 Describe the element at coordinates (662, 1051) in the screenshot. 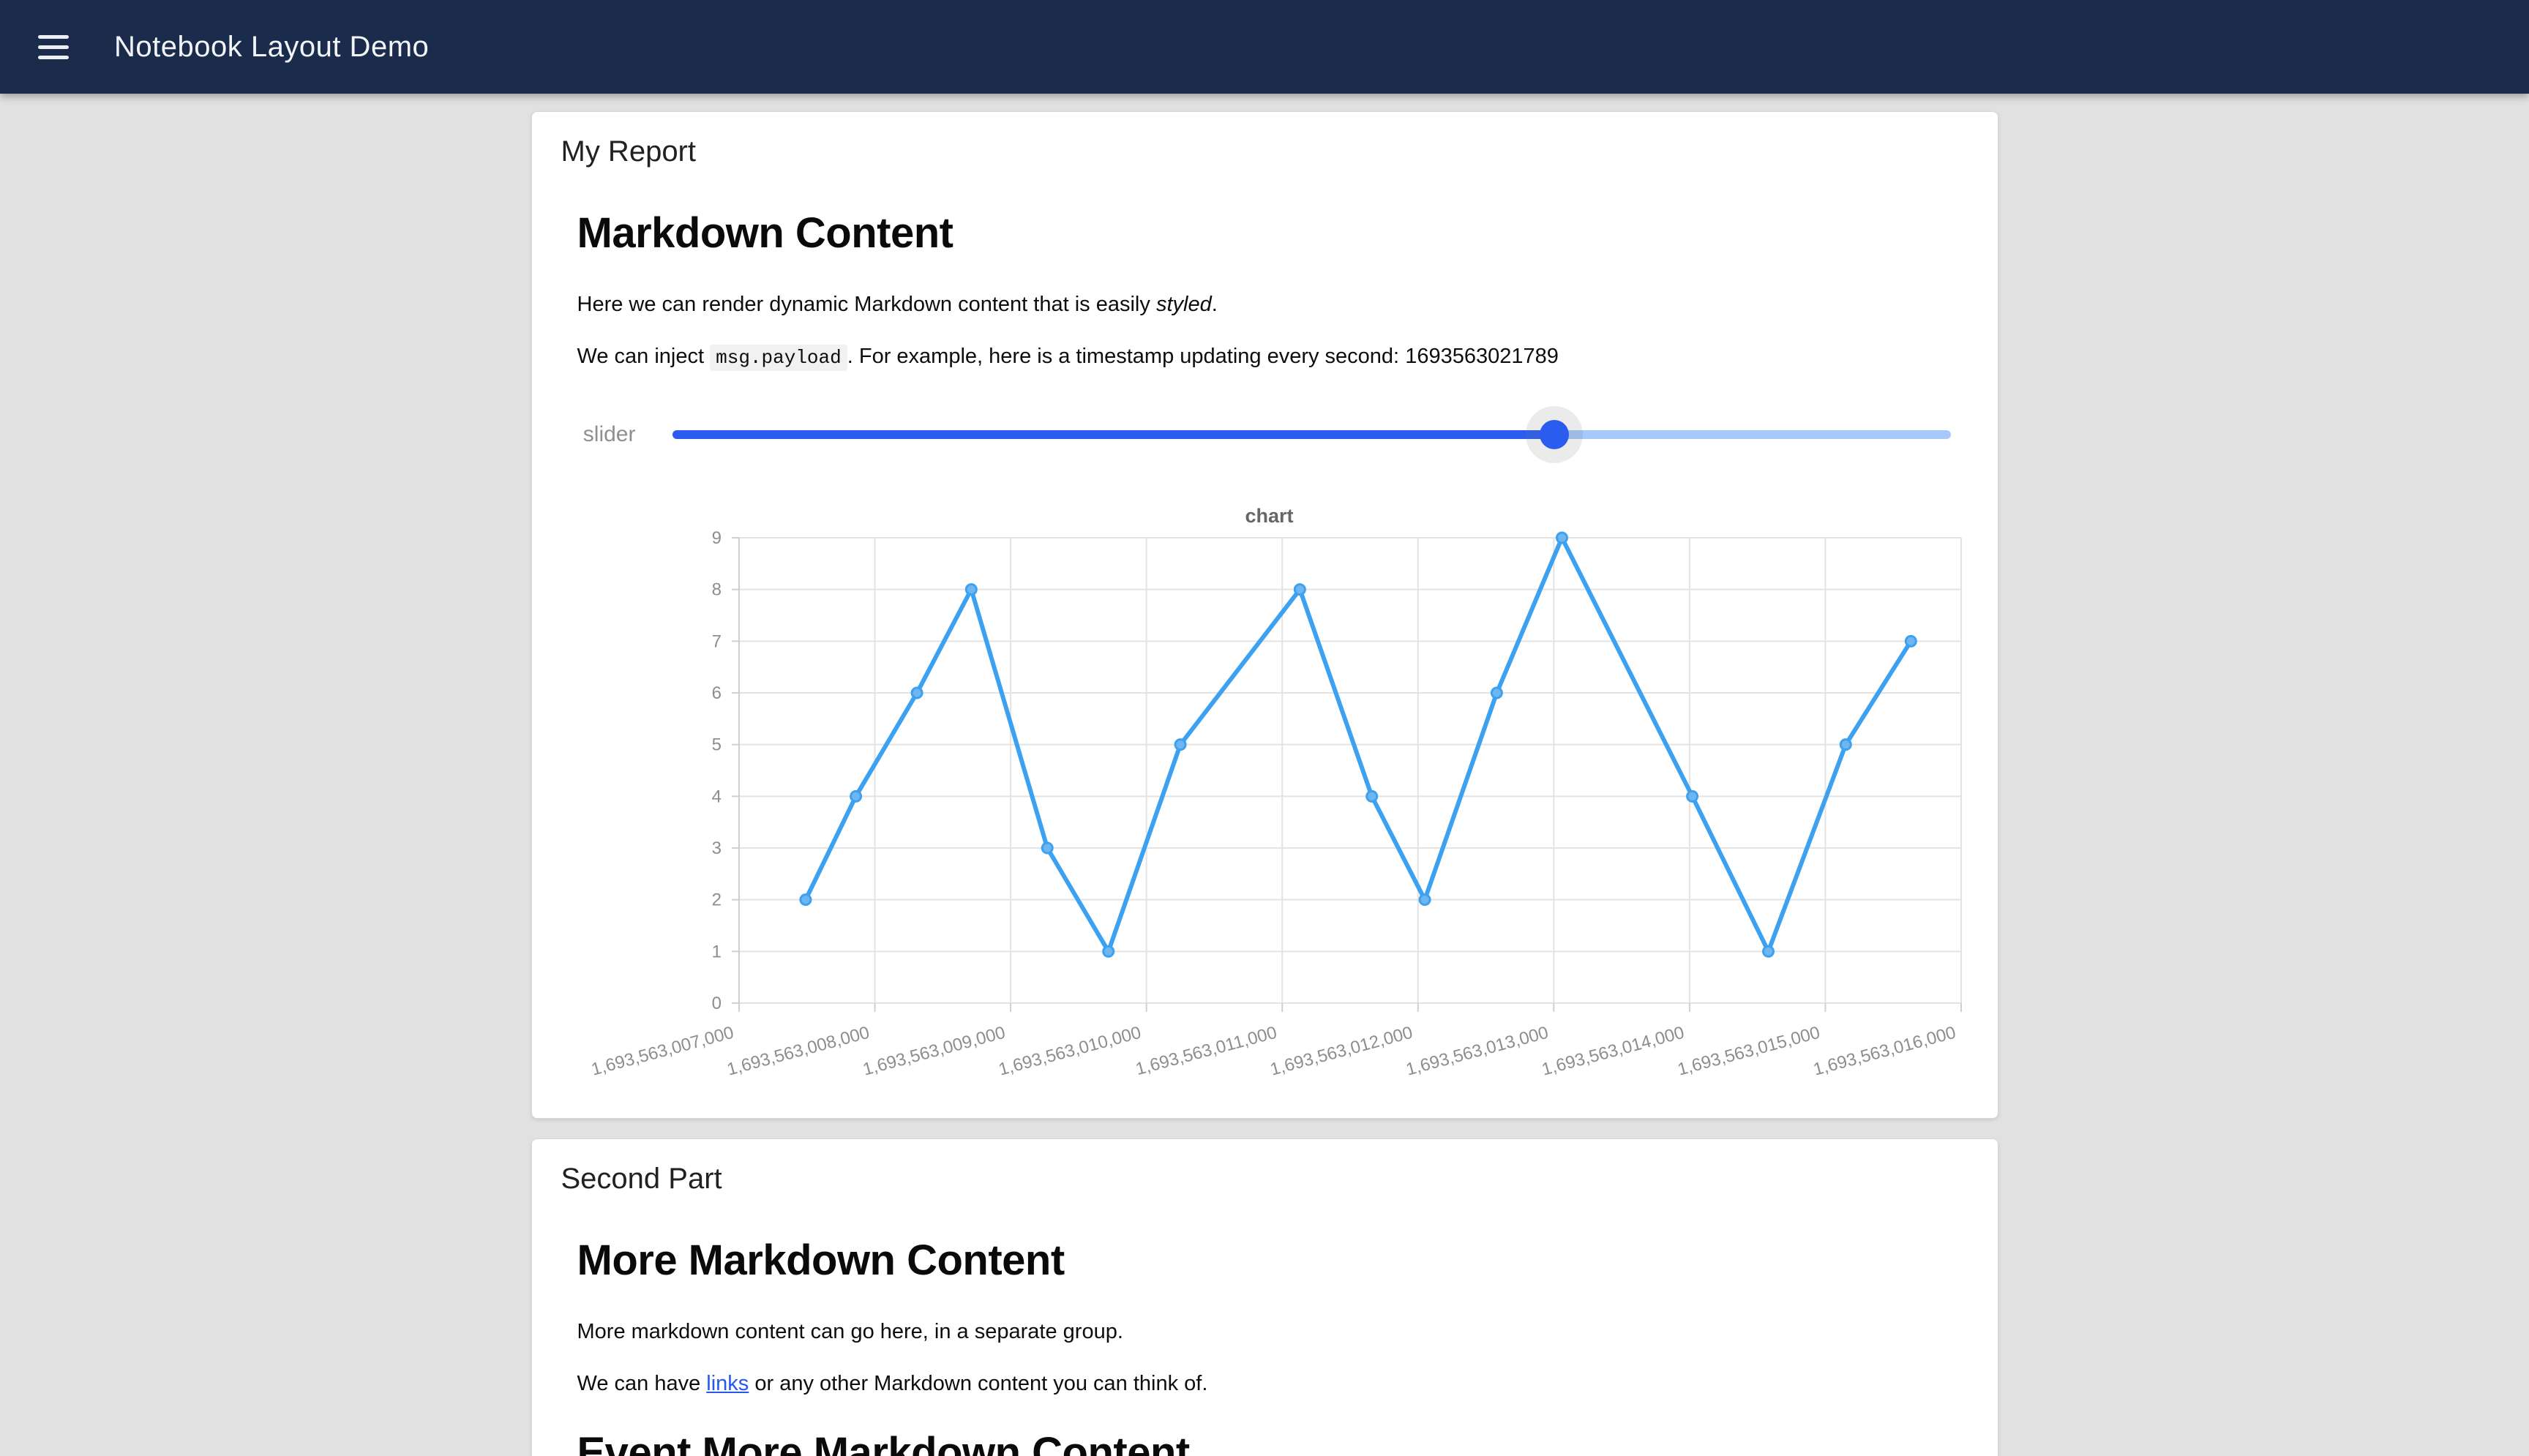

I see `x-tick-label: 1,693,563,007,000` at that location.